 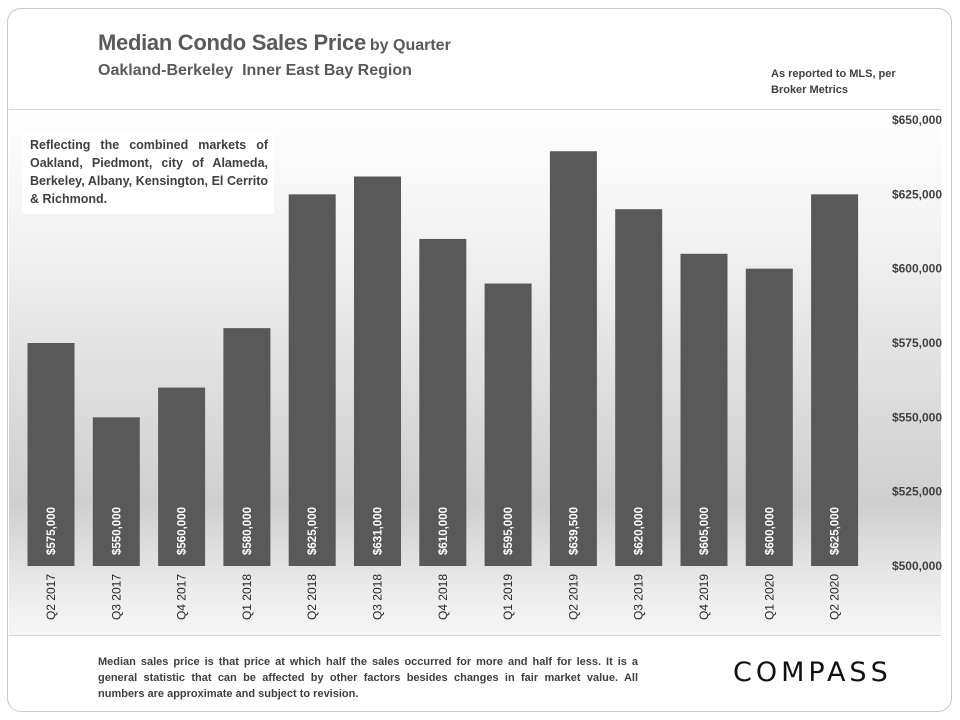 I want to click on y-tick-label: $600,000, so click(x=917, y=269).